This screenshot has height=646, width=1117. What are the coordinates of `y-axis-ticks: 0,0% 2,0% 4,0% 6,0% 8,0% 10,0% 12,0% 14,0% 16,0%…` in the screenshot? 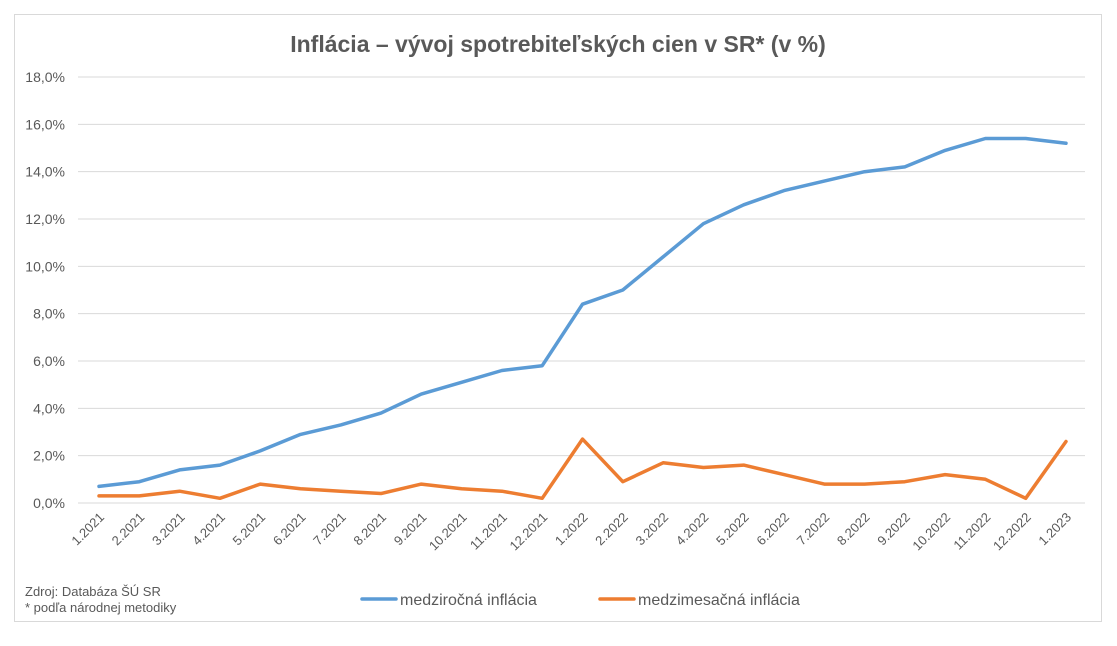 It's located at (45, 290).